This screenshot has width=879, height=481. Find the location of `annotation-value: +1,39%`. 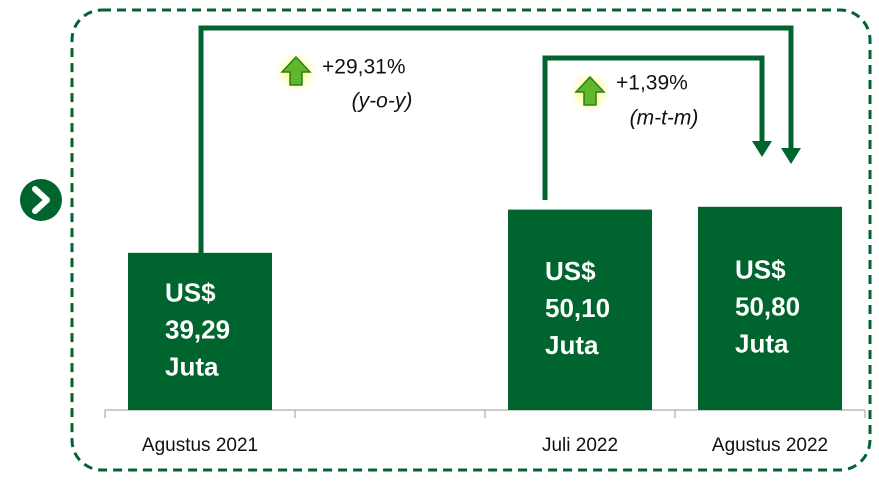

annotation-value: +1,39% is located at coordinates (652, 83).